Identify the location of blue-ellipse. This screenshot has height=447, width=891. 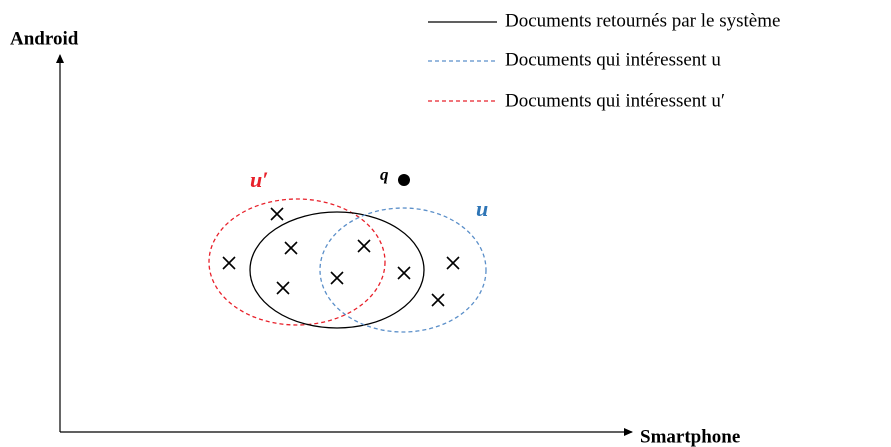
(403, 270).